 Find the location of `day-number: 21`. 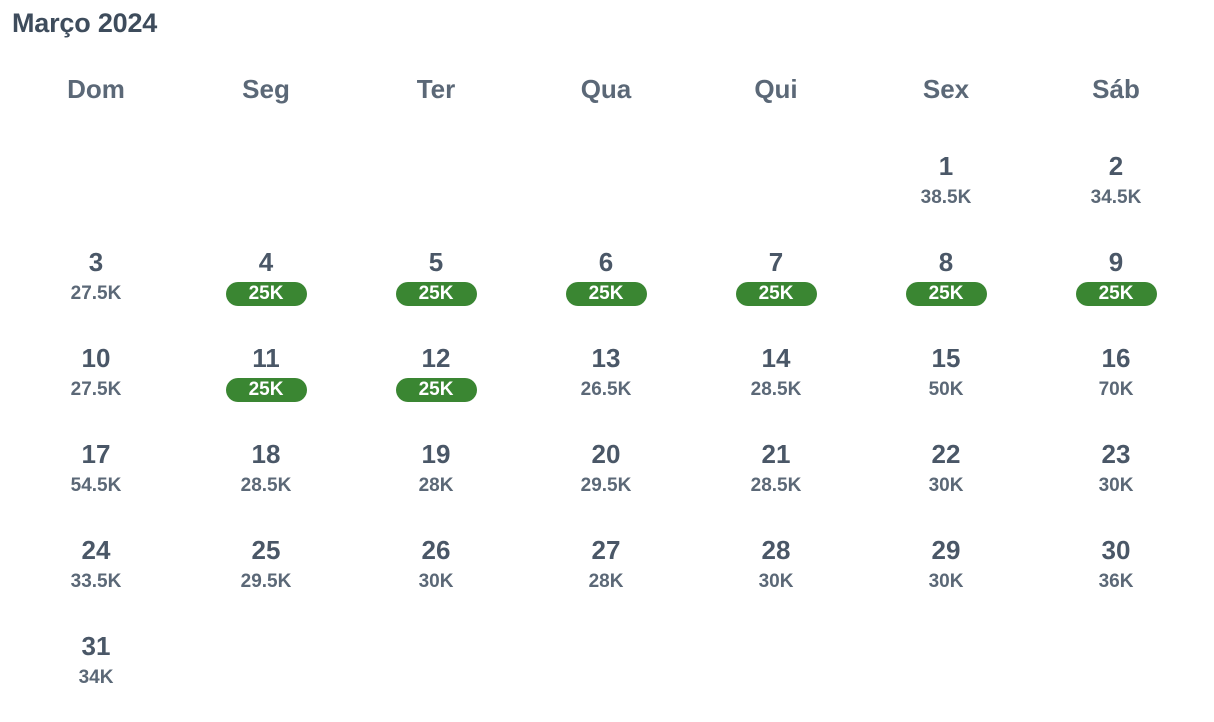

day-number: 21 is located at coordinates (776, 454).